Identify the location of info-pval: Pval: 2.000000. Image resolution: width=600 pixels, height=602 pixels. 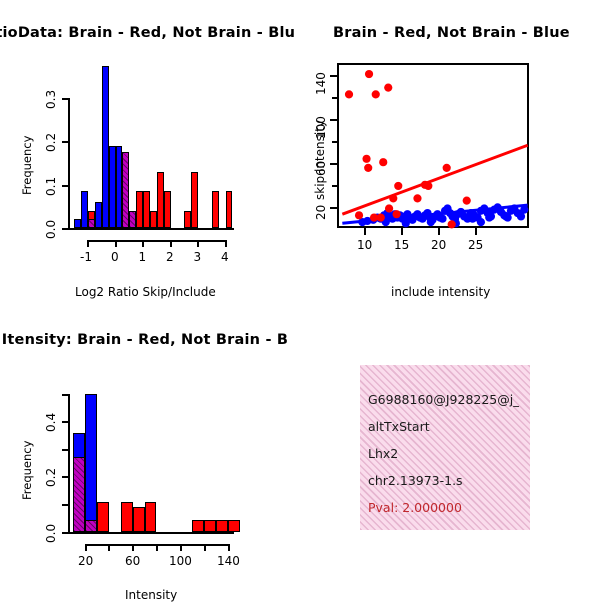
(415, 507).